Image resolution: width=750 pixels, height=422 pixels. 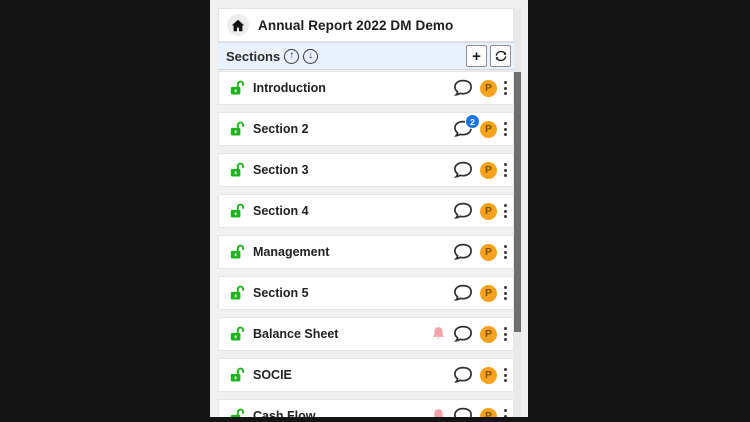 What do you see at coordinates (366, 408) in the screenshot?
I see `section-row: Cash Flow P` at bounding box center [366, 408].